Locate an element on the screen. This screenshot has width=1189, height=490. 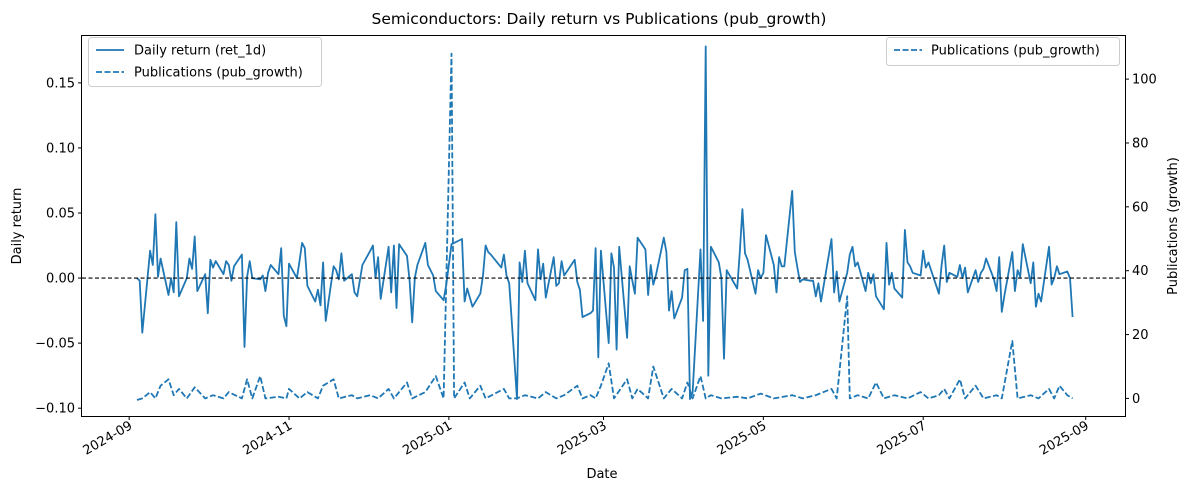
legend-right: Publications (pub_growth) is located at coordinates (1003, 51).